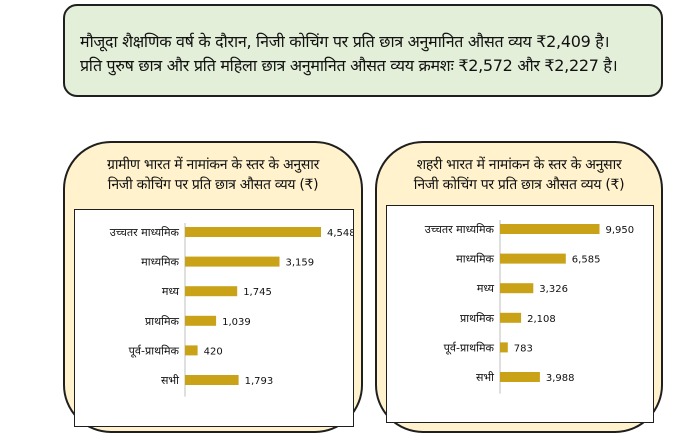 This screenshot has height=444, width=700. Describe the element at coordinates (485, 377) in the screenshot. I see `urban-category-label: सभी` at that location.